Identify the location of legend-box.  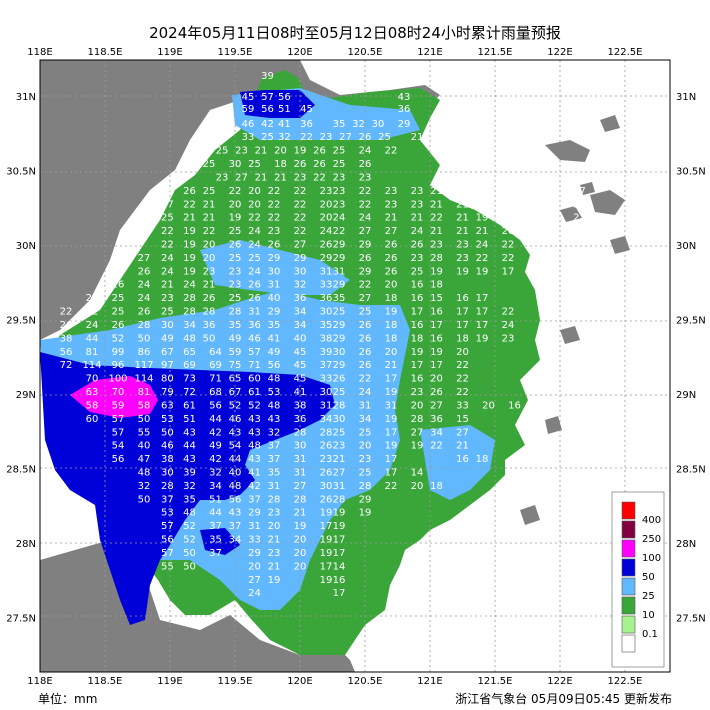
(638, 579).